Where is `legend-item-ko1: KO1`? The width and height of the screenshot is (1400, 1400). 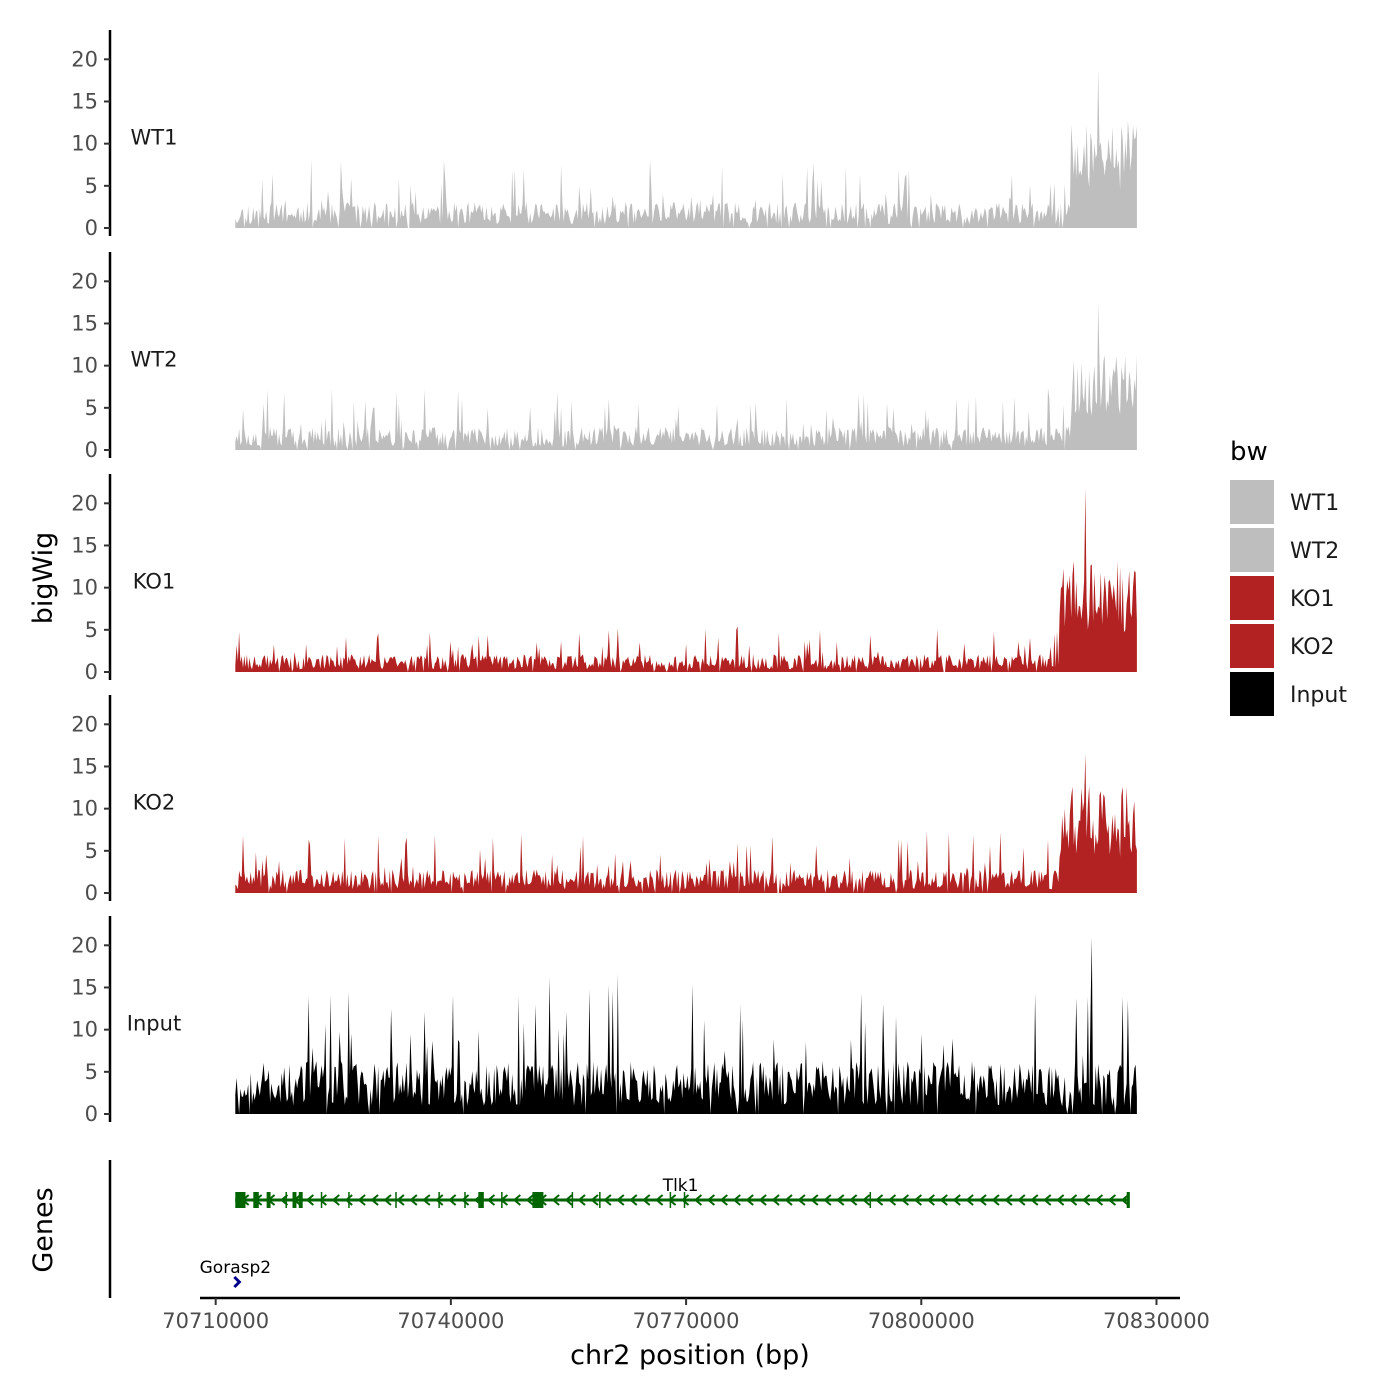 legend-item-ko1: KO1 is located at coordinates (1282, 598).